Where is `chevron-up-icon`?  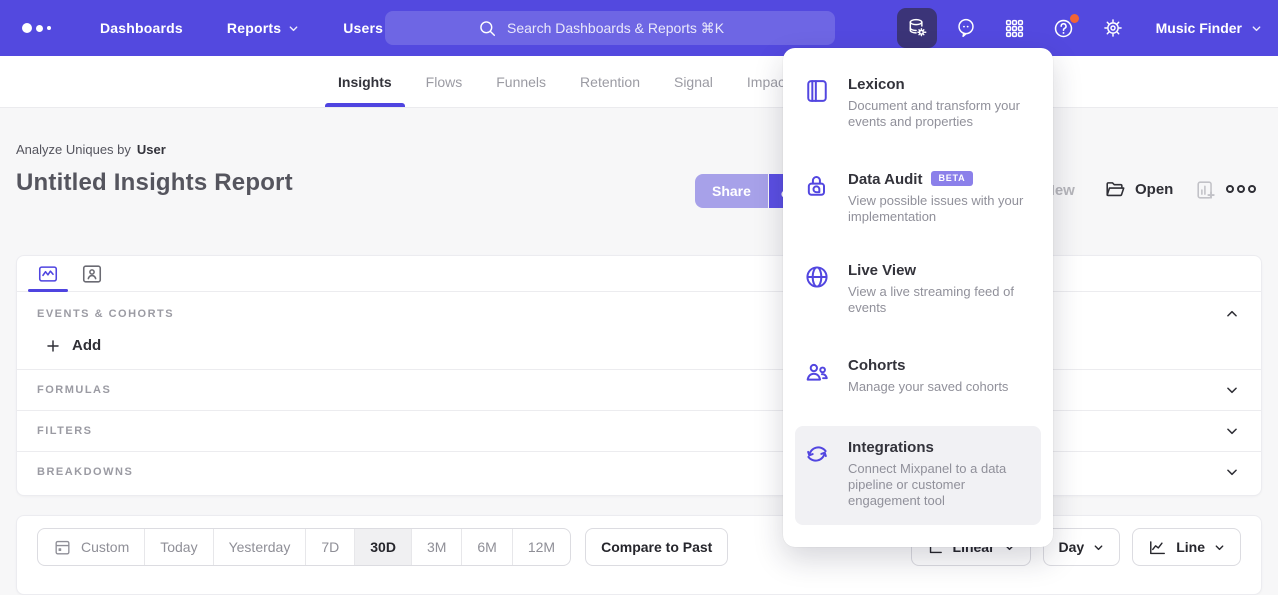
chevron-up-icon is located at coordinates (1232, 314).